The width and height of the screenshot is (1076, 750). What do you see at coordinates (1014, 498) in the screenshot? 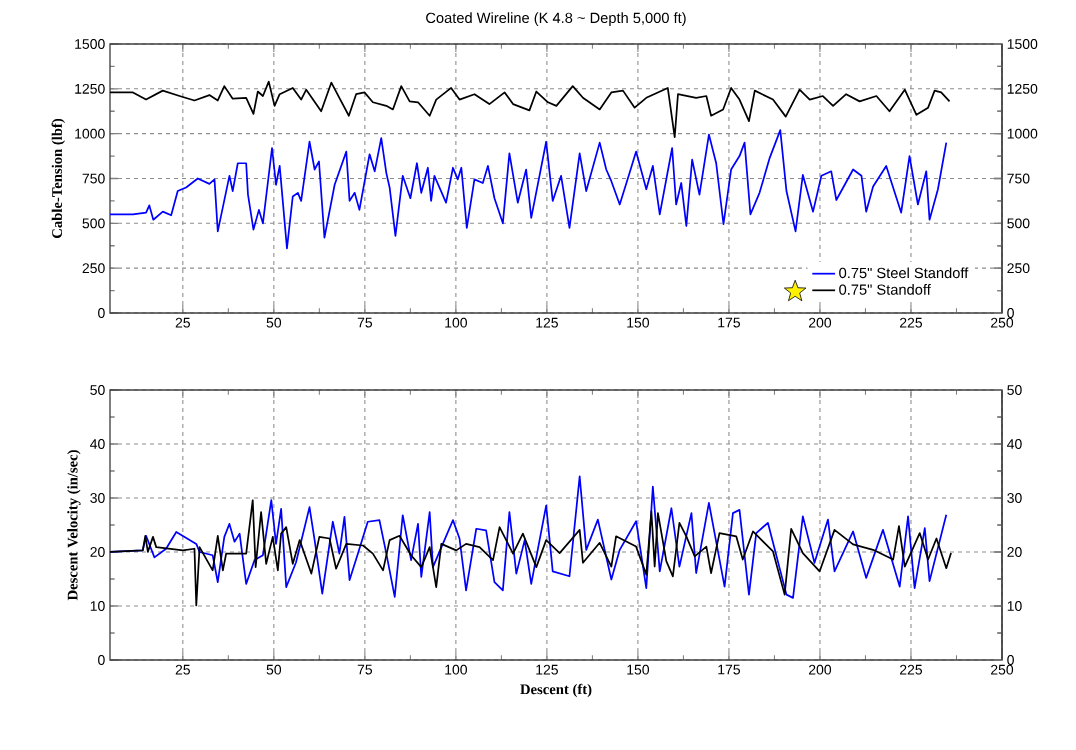
I see `y2-tick-label: 30` at bounding box center [1014, 498].